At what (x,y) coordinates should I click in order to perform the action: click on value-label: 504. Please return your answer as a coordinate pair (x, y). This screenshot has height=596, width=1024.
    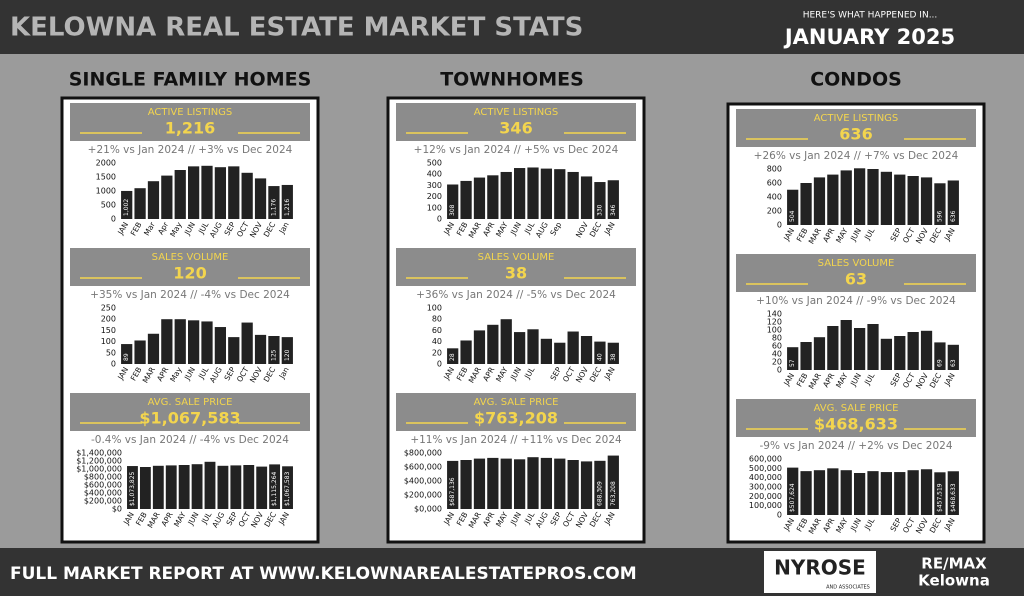
    Looking at the image, I should click on (792, 216).